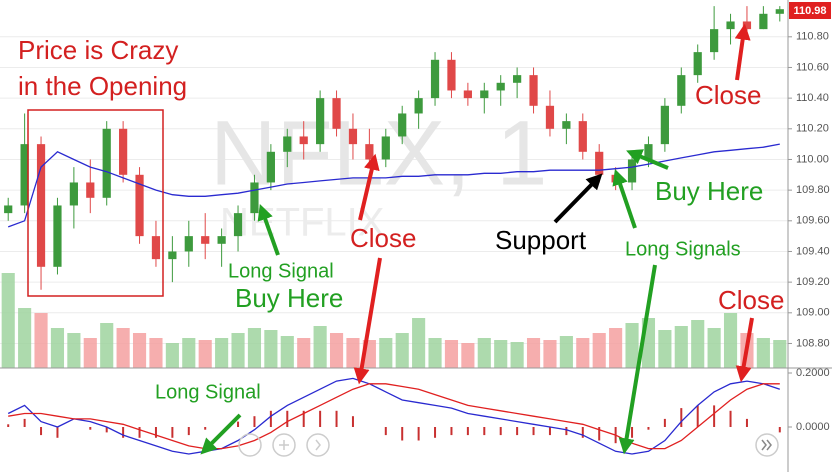  I want to click on y-tick-label: 0.2000, so click(813, 373).